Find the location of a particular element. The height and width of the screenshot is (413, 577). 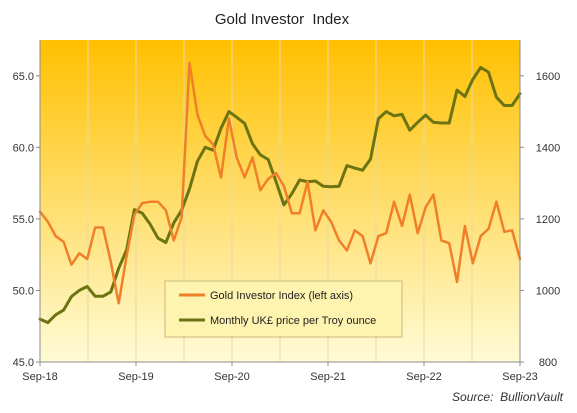

x-tick-label: Sep-21 is located at coordinates (327, 377).